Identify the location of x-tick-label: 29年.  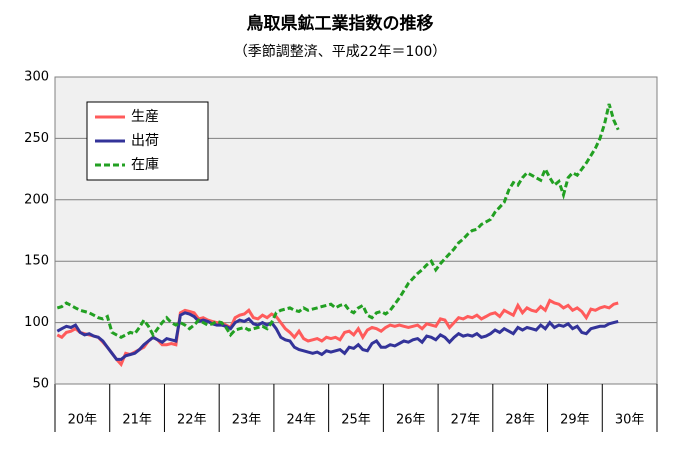
(575, 420).